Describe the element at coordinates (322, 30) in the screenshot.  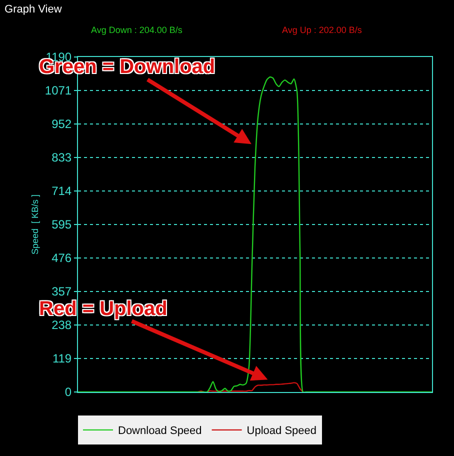
I see `text: Avg Up : 202.00 B/s` at that location.